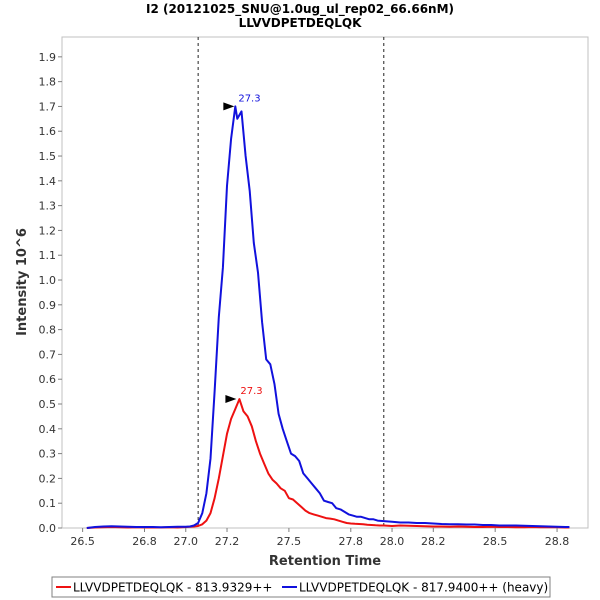 The image size is (600, 600). What do you see at coordinates (48, 255) in the screenshot?
I see `y-tick-label: 1.1` at bounding box center [48, 255].